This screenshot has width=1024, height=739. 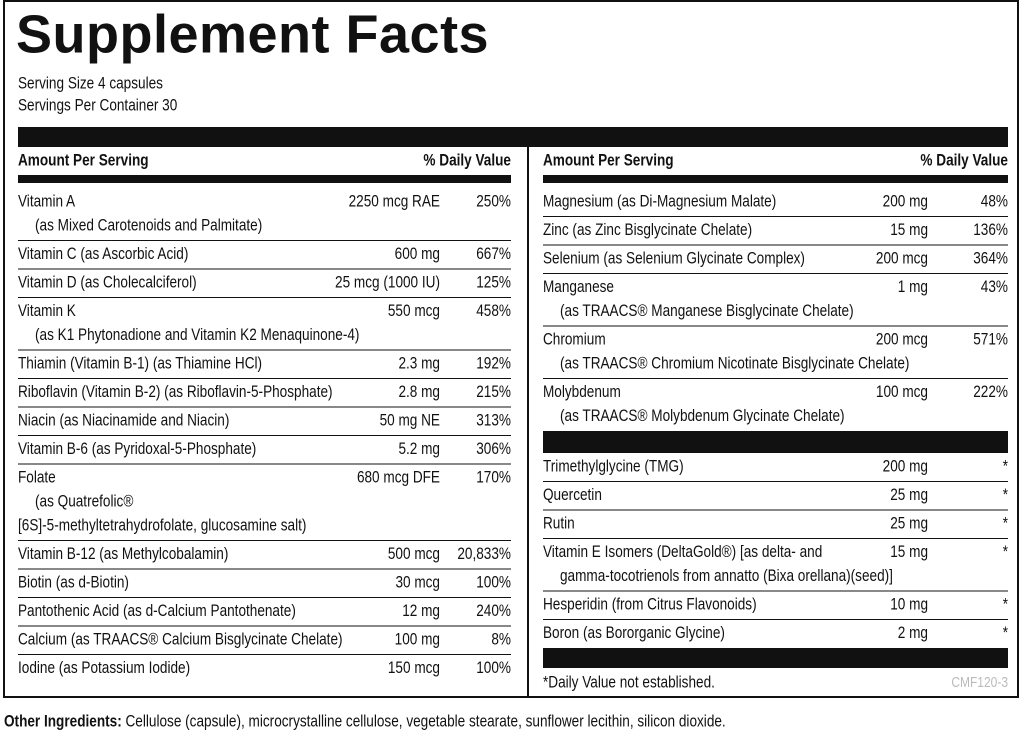 I want to click on daily-value: 48%, so click(x=994, y=201).